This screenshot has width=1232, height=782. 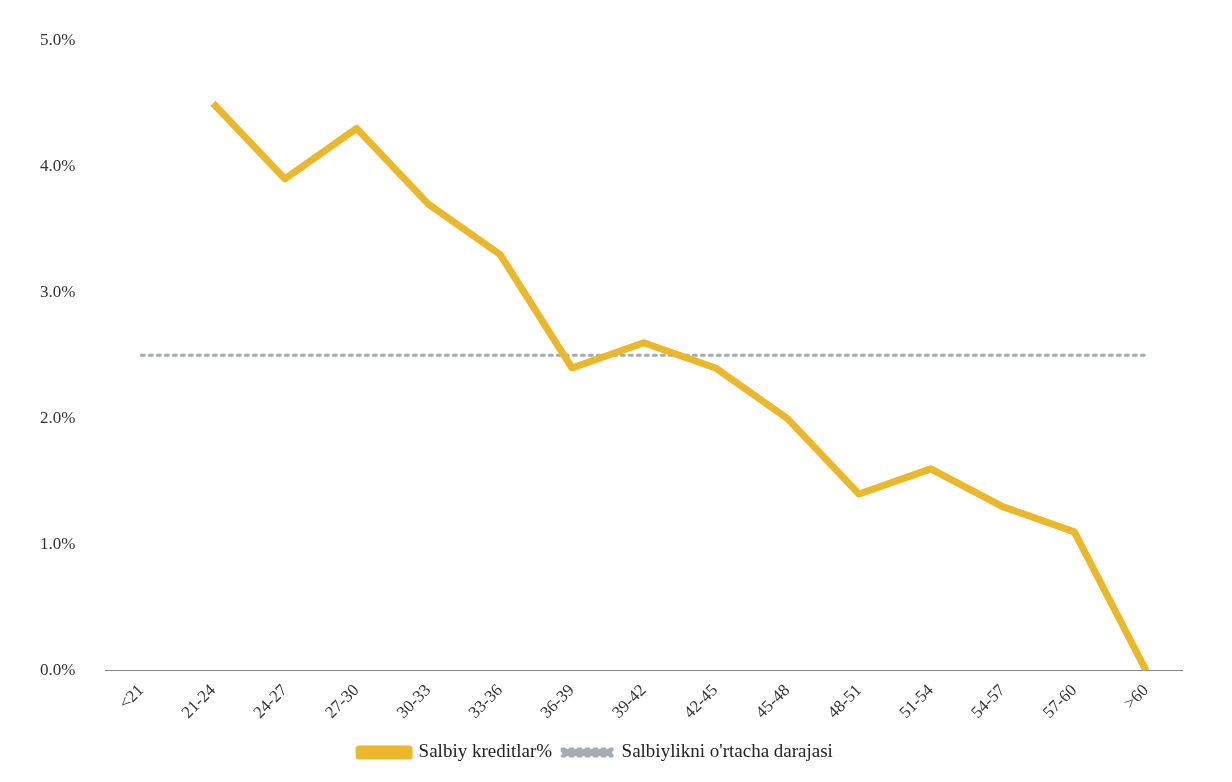 I want to click on legend-label: Salbiylikni o'rtacha darajasi, so click(x=727, y=751).